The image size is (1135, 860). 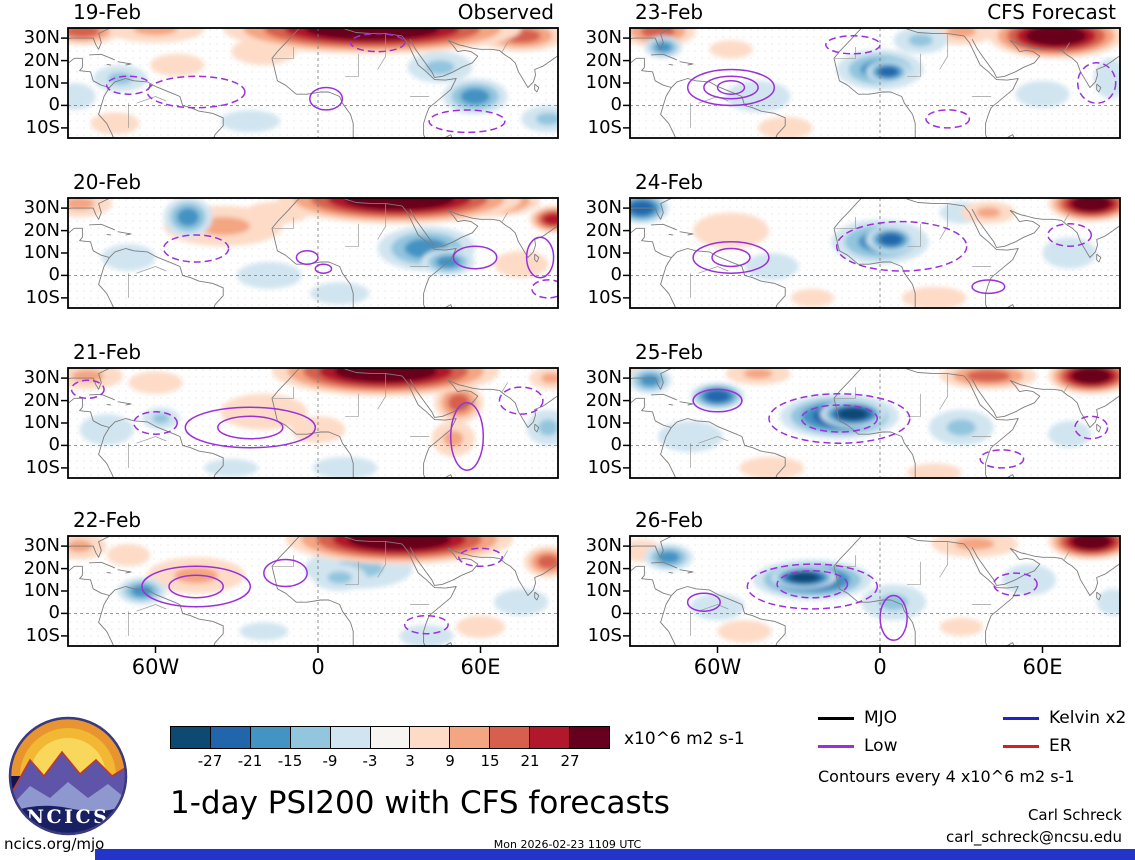 I want to click on panel-date: 20-Feb, so click(x=107, y=182).